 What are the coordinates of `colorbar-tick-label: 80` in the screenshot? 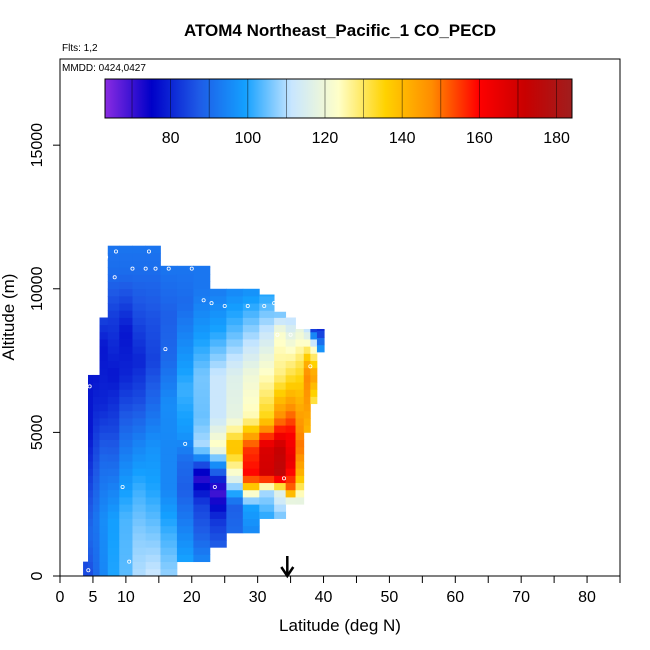 It's located at (171, 138).